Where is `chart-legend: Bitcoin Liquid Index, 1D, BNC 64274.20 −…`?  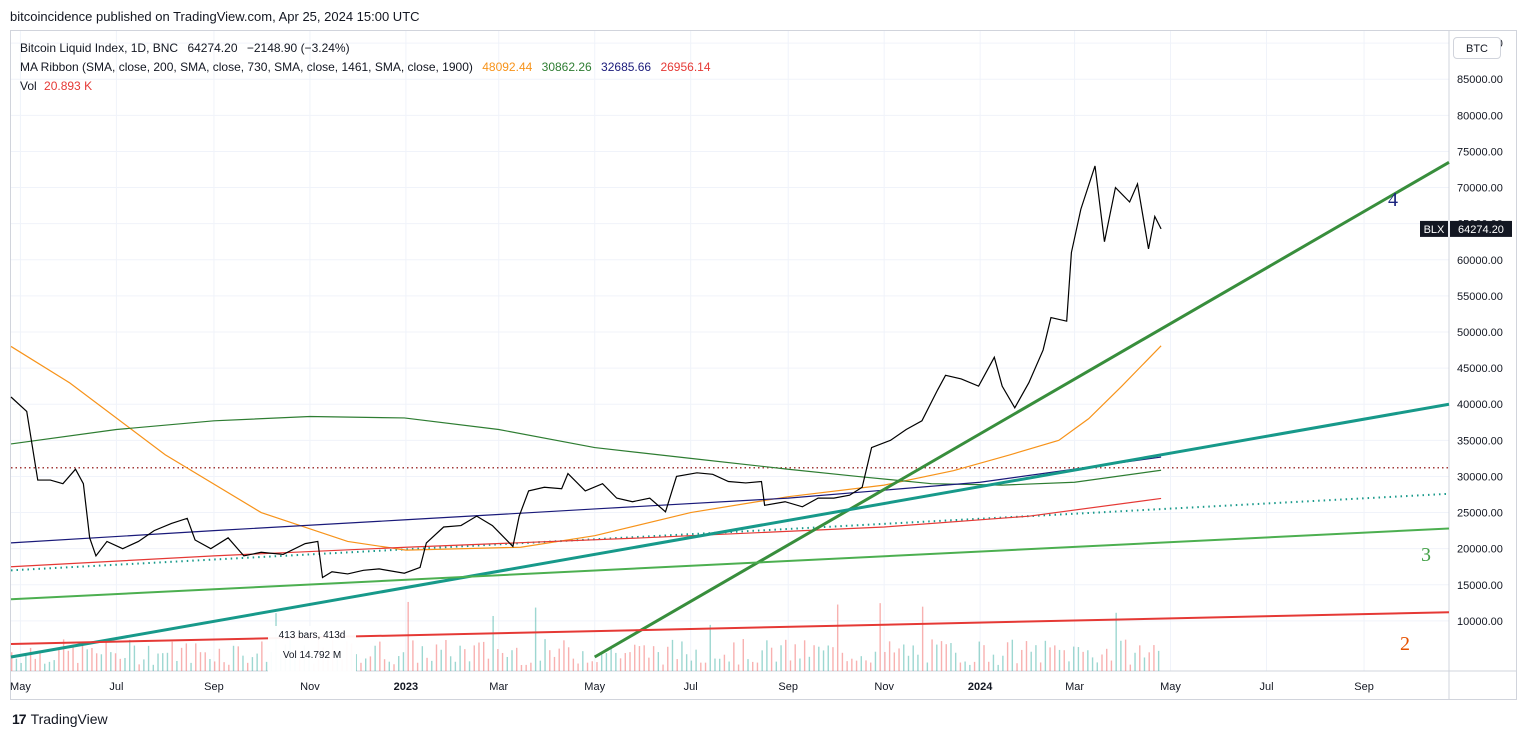 chart-legend: Bitcoin Liquid Index, 1D, BNC 64274.20 −… is located at coordinates (365, 67).